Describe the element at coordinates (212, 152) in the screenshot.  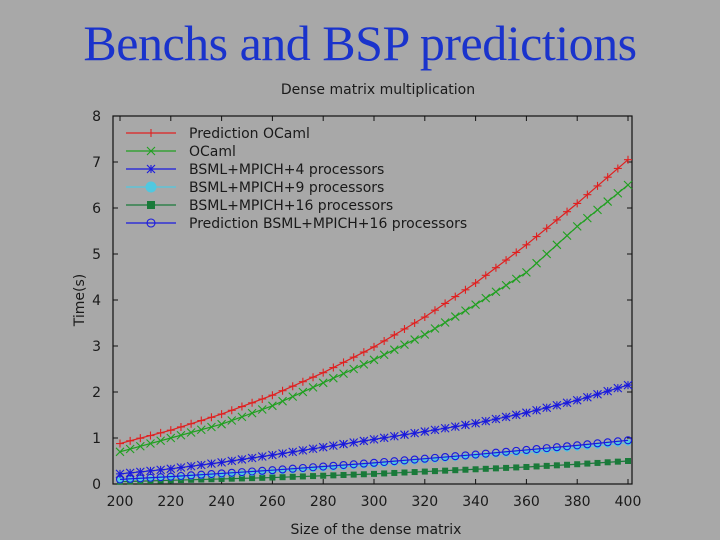
I see `legend-label: OCaml` at that location.